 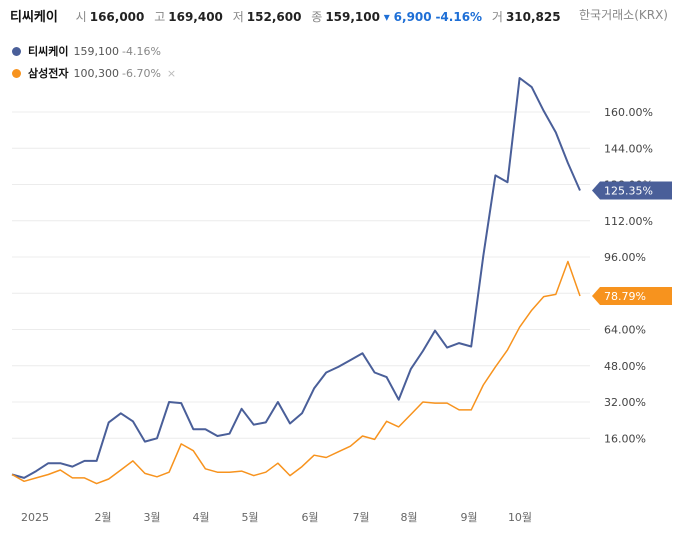 I want to click on x-tick-label: 2025, so click(x=35, y=517).